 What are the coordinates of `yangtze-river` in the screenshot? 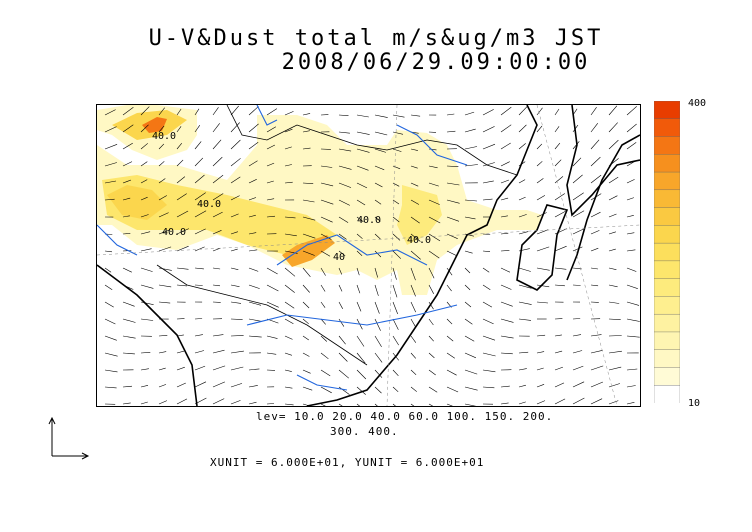 It's located at (352, 315).